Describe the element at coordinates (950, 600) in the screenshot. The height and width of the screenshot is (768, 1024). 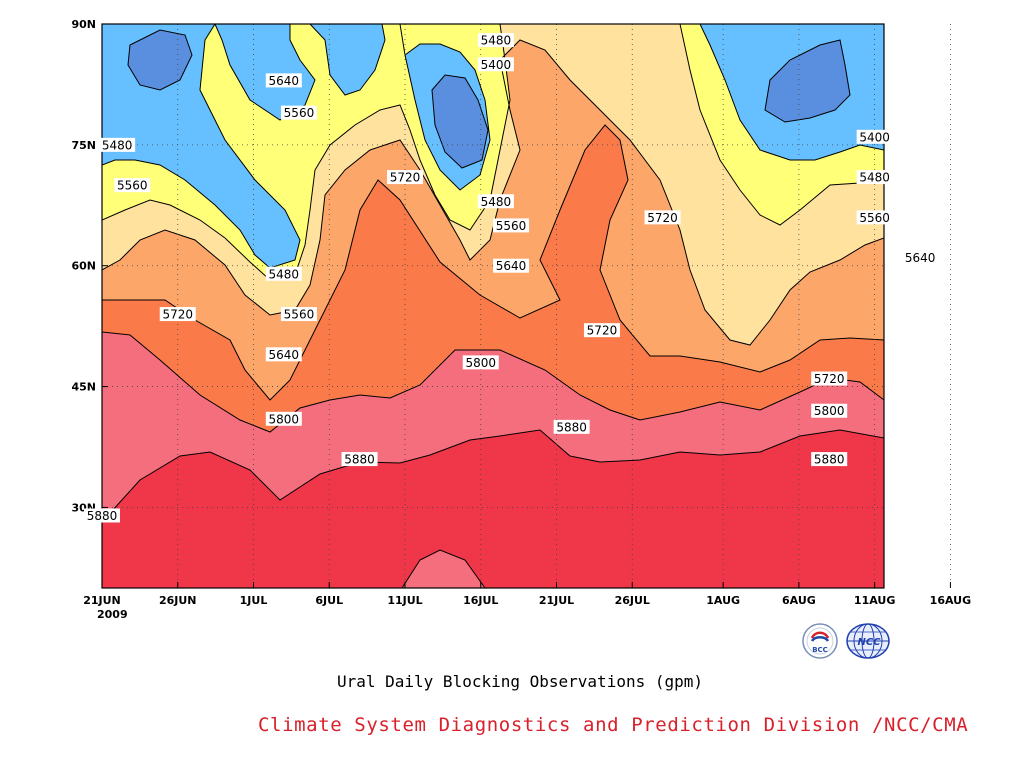
I see `x-tick-label: 16AUG` at that location.